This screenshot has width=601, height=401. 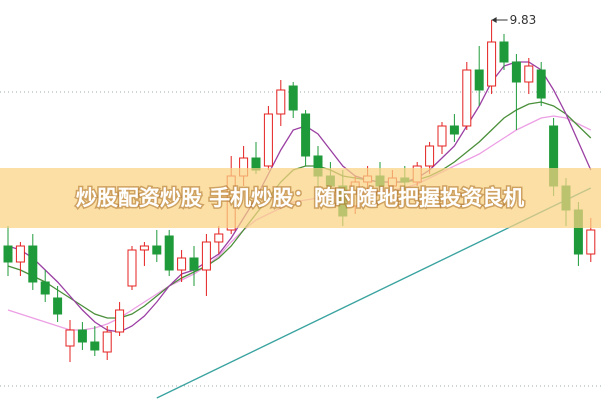 I want to click on max-marker: 9.83, so click(x=514, y=20).